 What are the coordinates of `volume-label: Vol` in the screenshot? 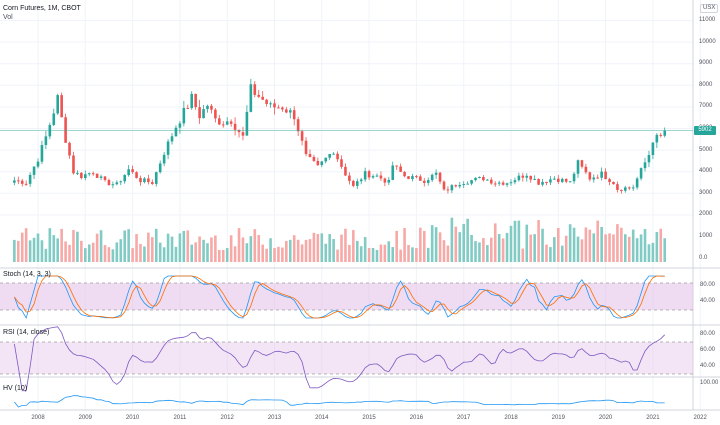 It's located at (8, 17).